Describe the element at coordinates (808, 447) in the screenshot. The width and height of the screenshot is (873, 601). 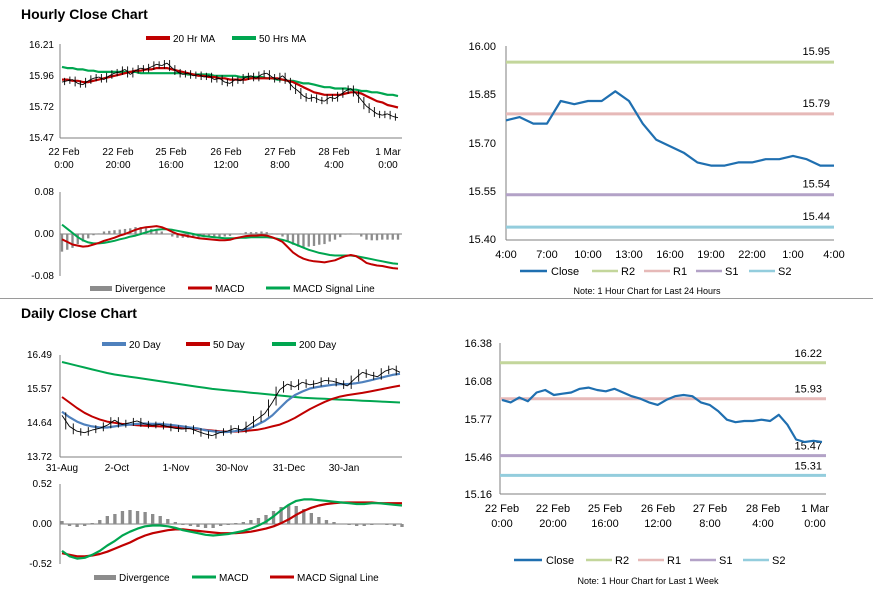
I see `level-label-s1: 15.47` at that location.